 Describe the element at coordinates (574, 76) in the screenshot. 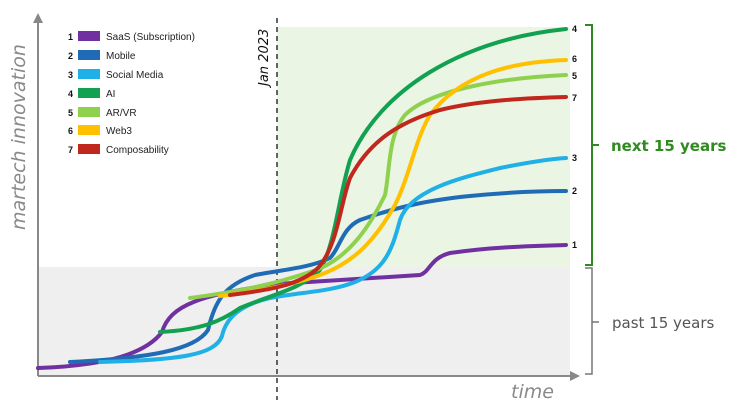

I see `end-number-5: 5` at that location.